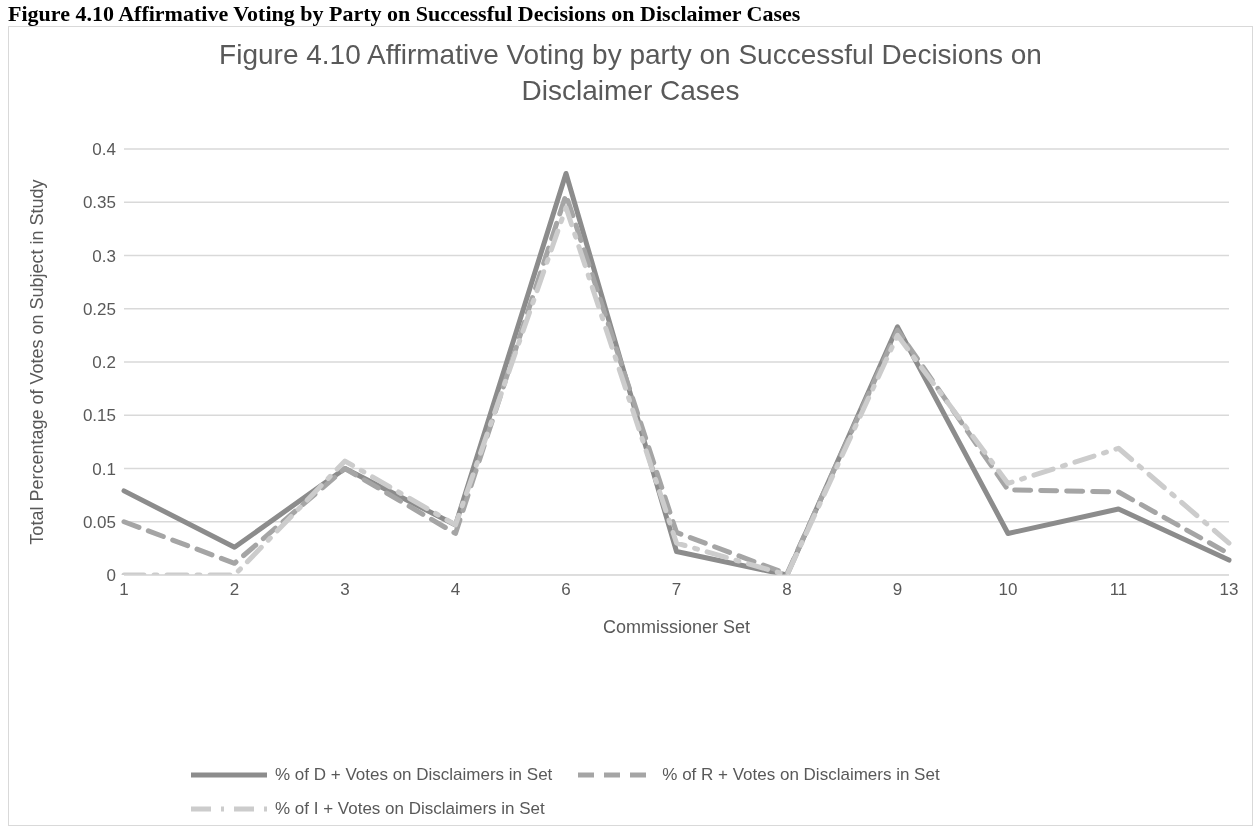 The height and width of the screenshot is (828, 1253). I want to click on x-tick-label: 3, so click(345, 590).